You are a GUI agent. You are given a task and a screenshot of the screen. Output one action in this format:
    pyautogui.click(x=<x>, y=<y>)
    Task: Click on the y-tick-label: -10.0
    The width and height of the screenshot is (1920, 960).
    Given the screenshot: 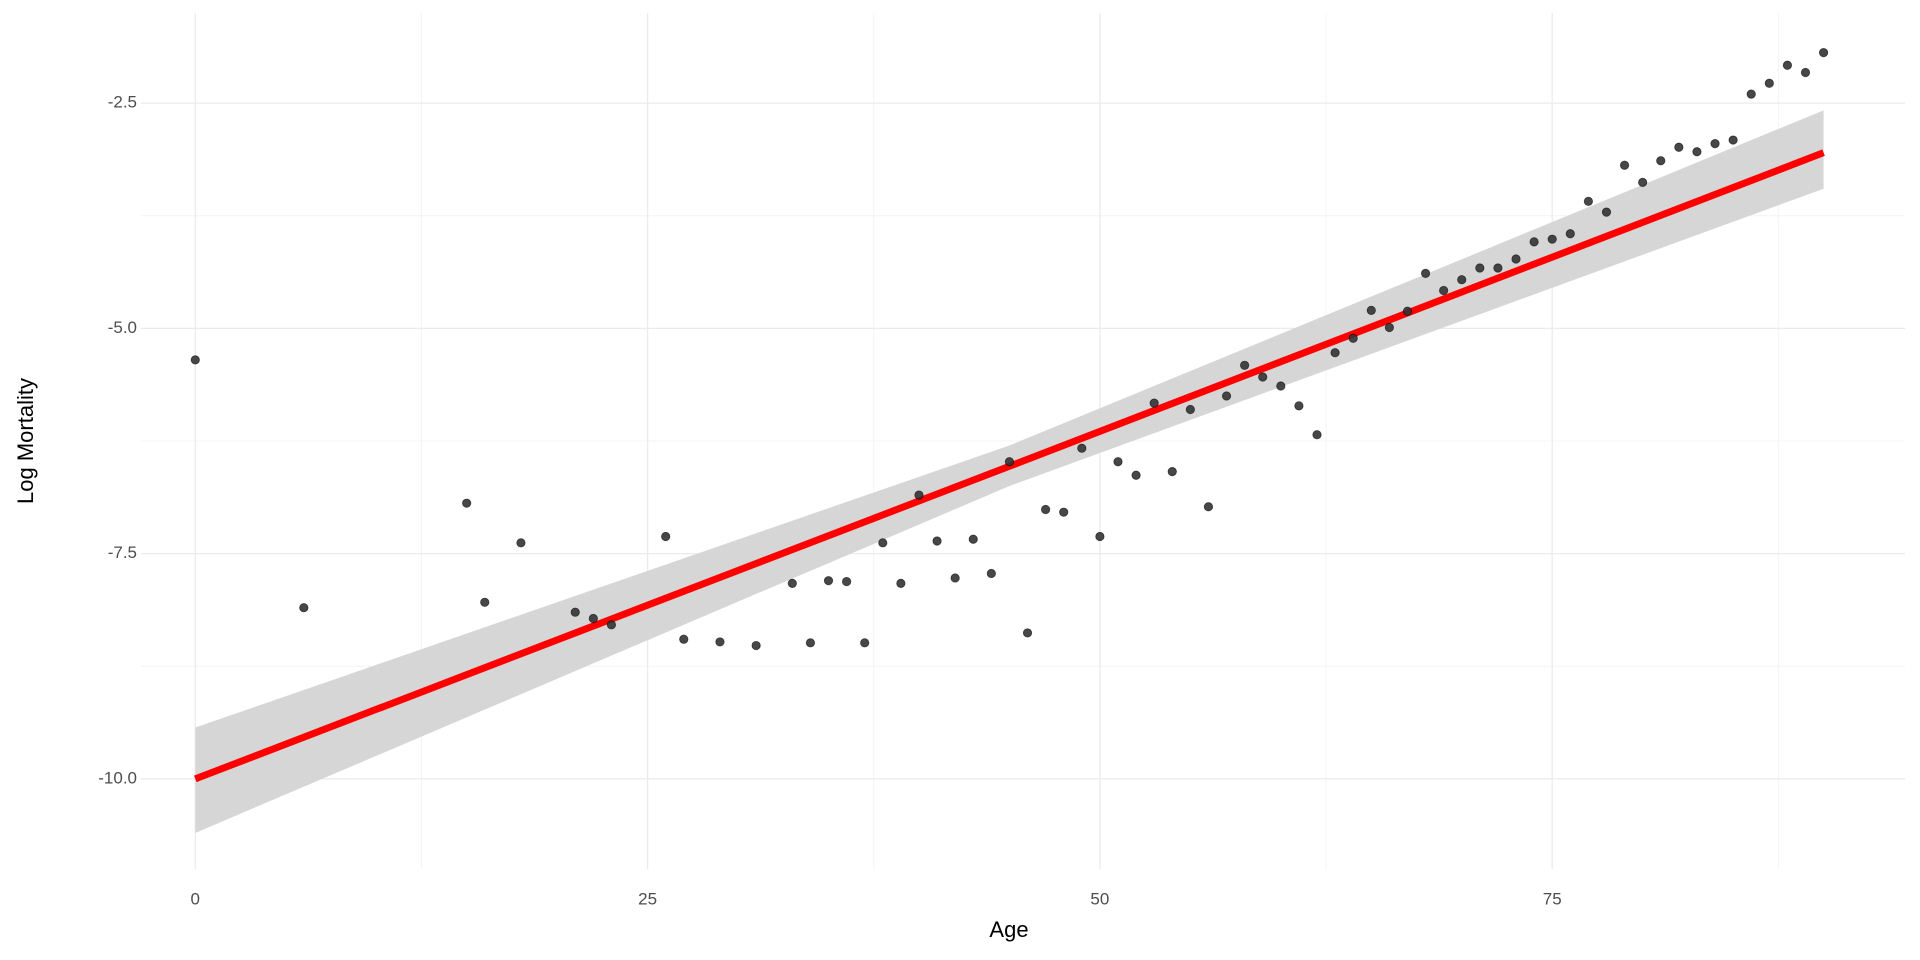 What is the action you would take?
    pyautogui.click(x=117, y=777)
    